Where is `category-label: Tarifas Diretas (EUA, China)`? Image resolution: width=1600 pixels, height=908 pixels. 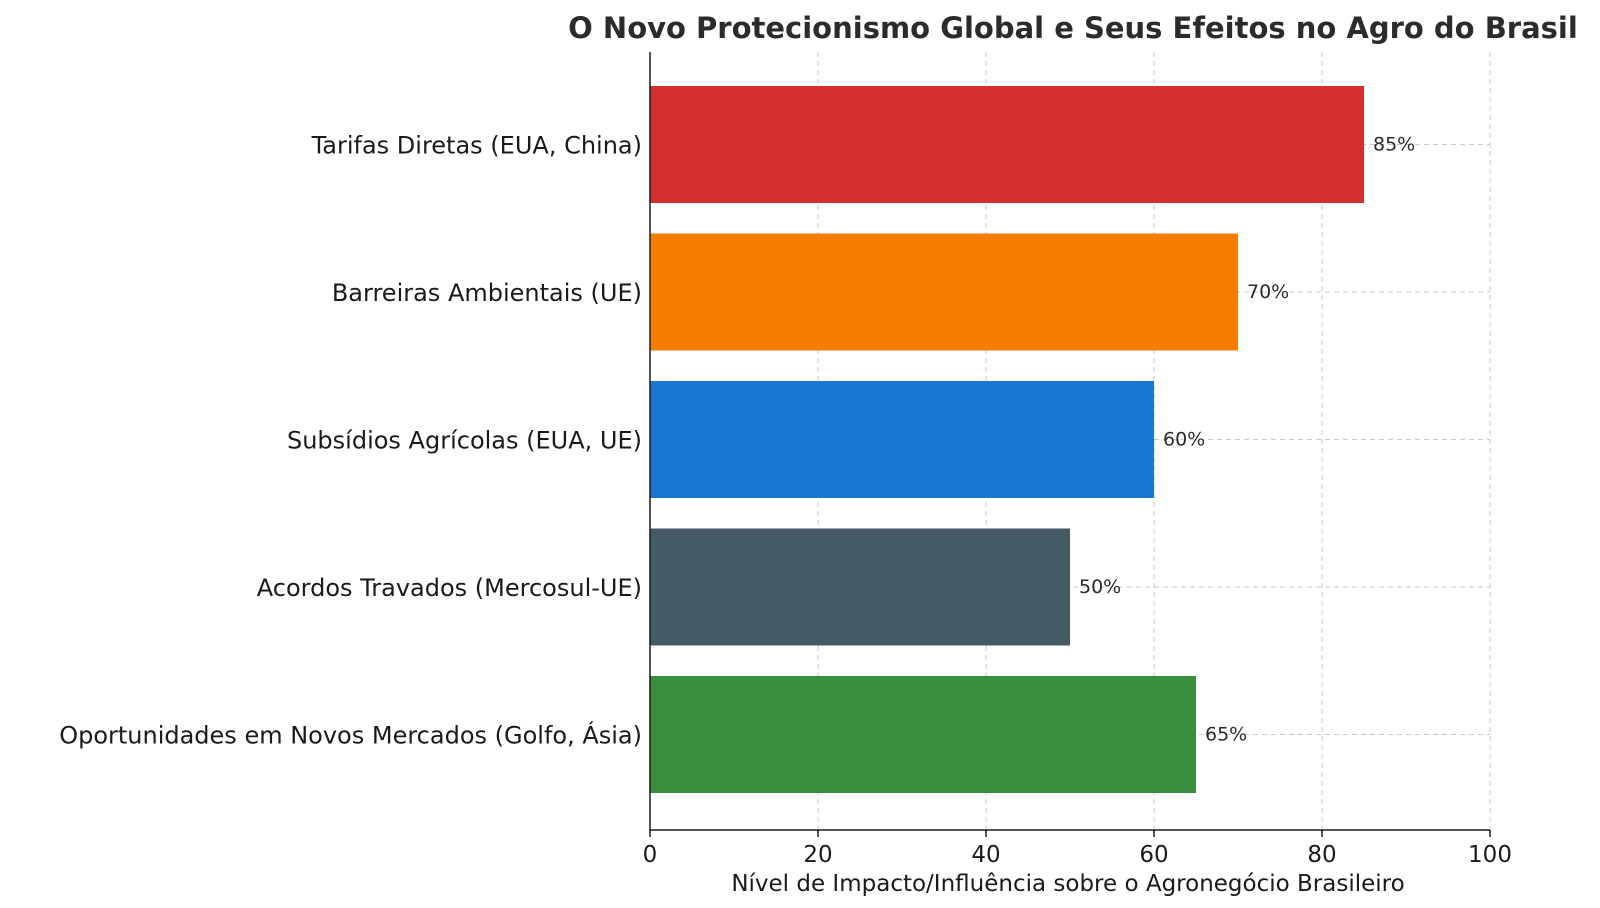
category-label: Tarifas Diretas (EUA, China) is located at coordinates (476, 146).